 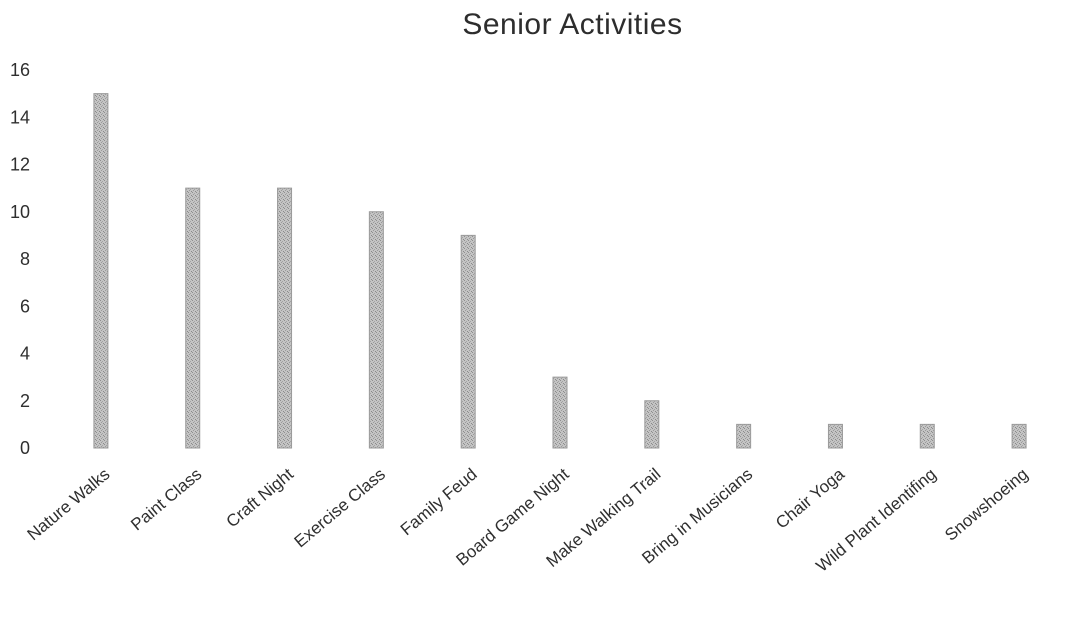 I want to click on y-tick-label: 14, so click(x=20, y=117).